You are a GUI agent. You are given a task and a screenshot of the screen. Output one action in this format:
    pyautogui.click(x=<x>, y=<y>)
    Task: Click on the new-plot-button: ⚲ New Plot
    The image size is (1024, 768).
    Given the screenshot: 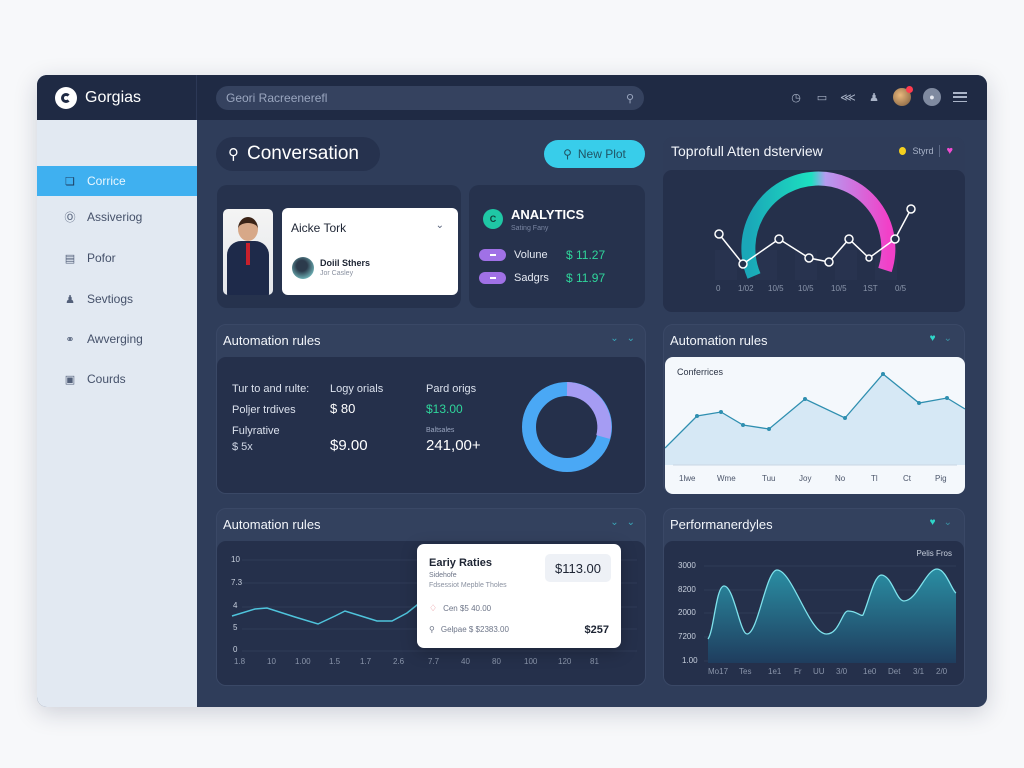 What is the action you would take?
    pyautogui.click(x=594, y=154)
    